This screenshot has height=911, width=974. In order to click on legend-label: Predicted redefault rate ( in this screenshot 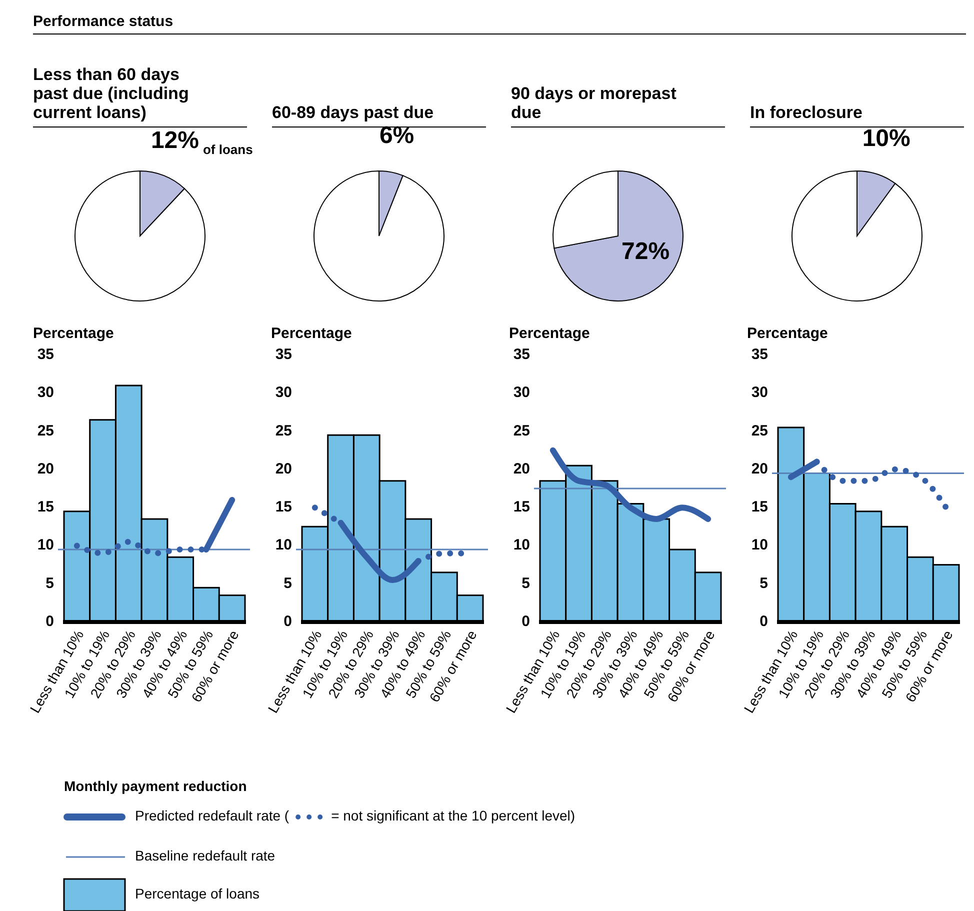, I will do `click(212, 816)`.